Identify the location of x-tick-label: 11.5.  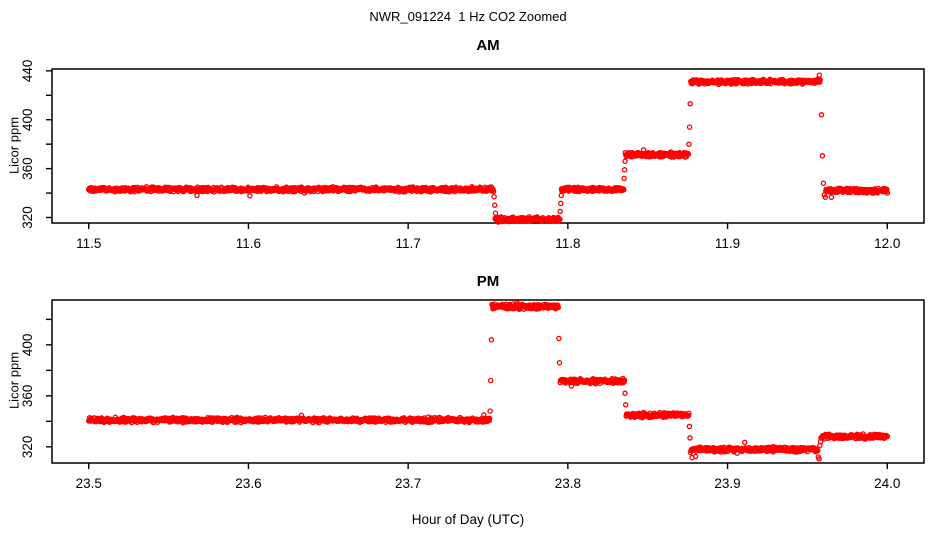
(88, 243).